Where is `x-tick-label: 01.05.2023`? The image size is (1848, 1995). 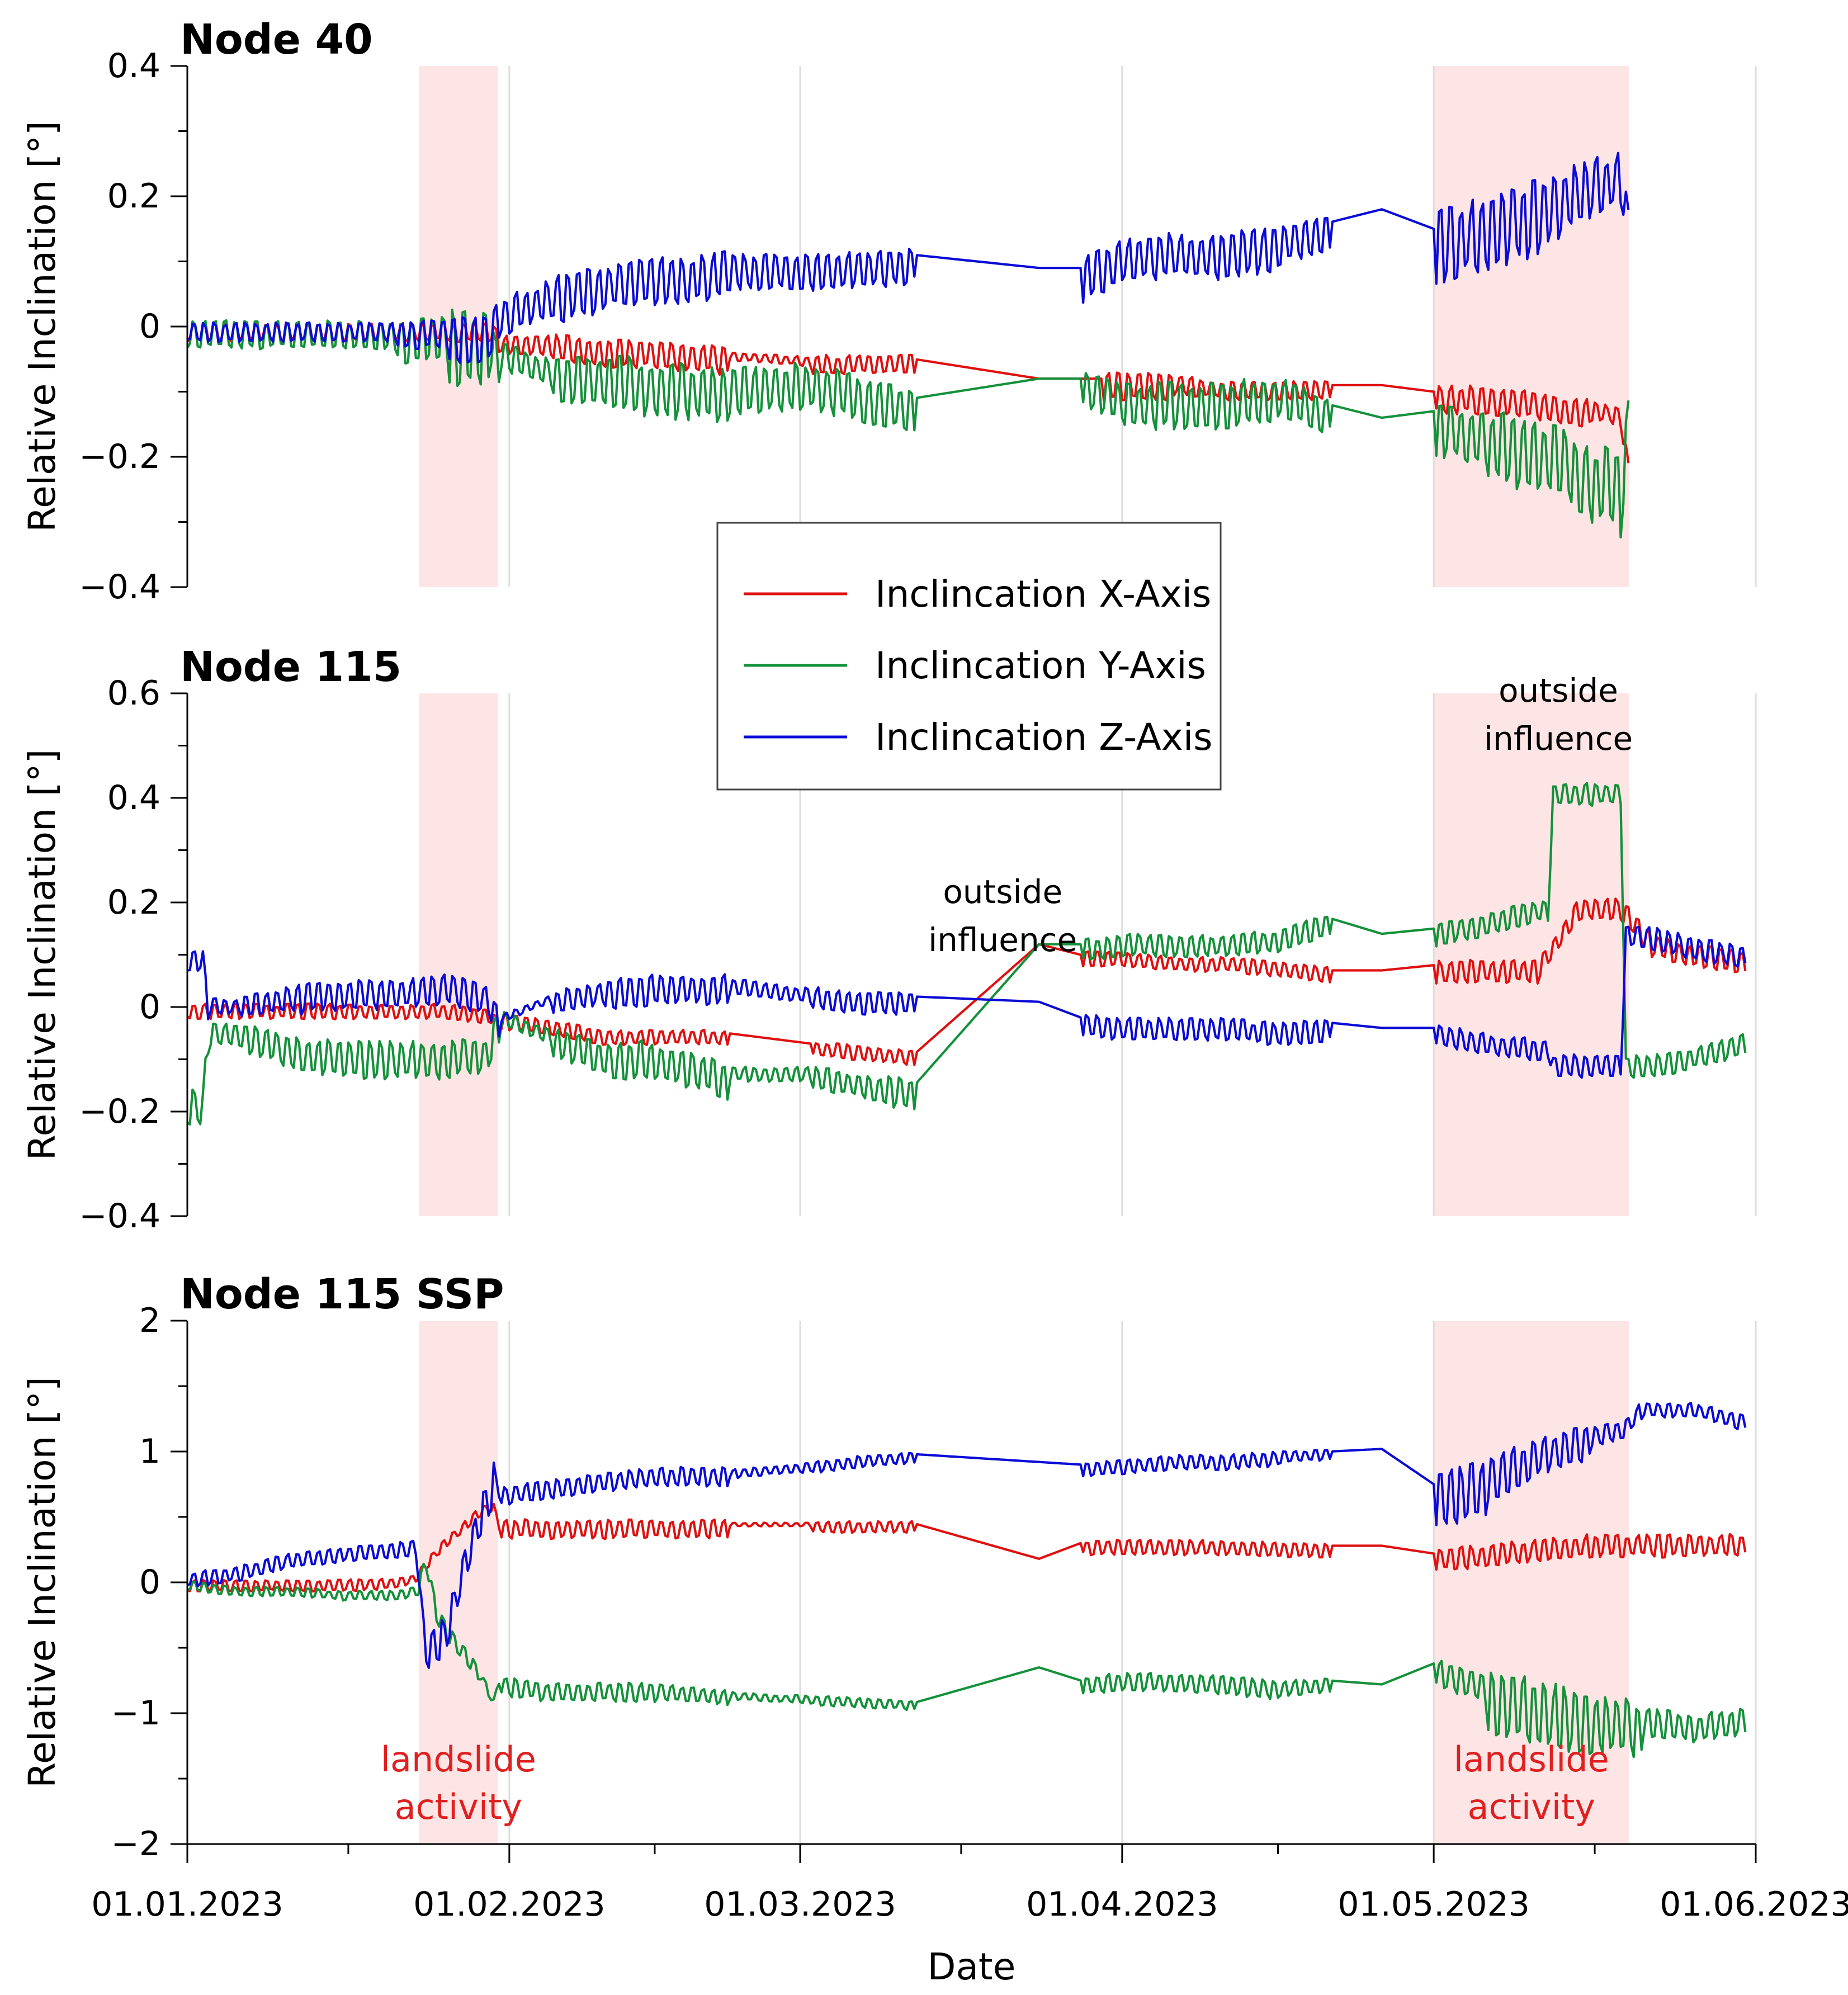
x-tick-label: 01.05.2023 is located at coordinates (1434, 1904).